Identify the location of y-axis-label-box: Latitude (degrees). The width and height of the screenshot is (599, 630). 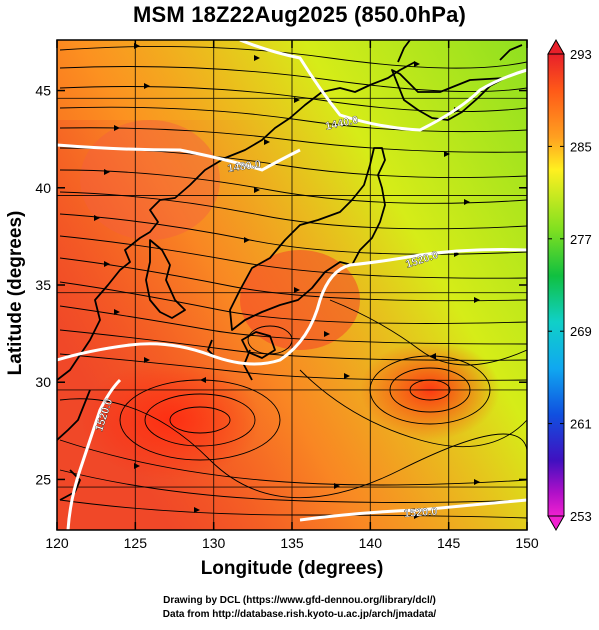
(16, 293).